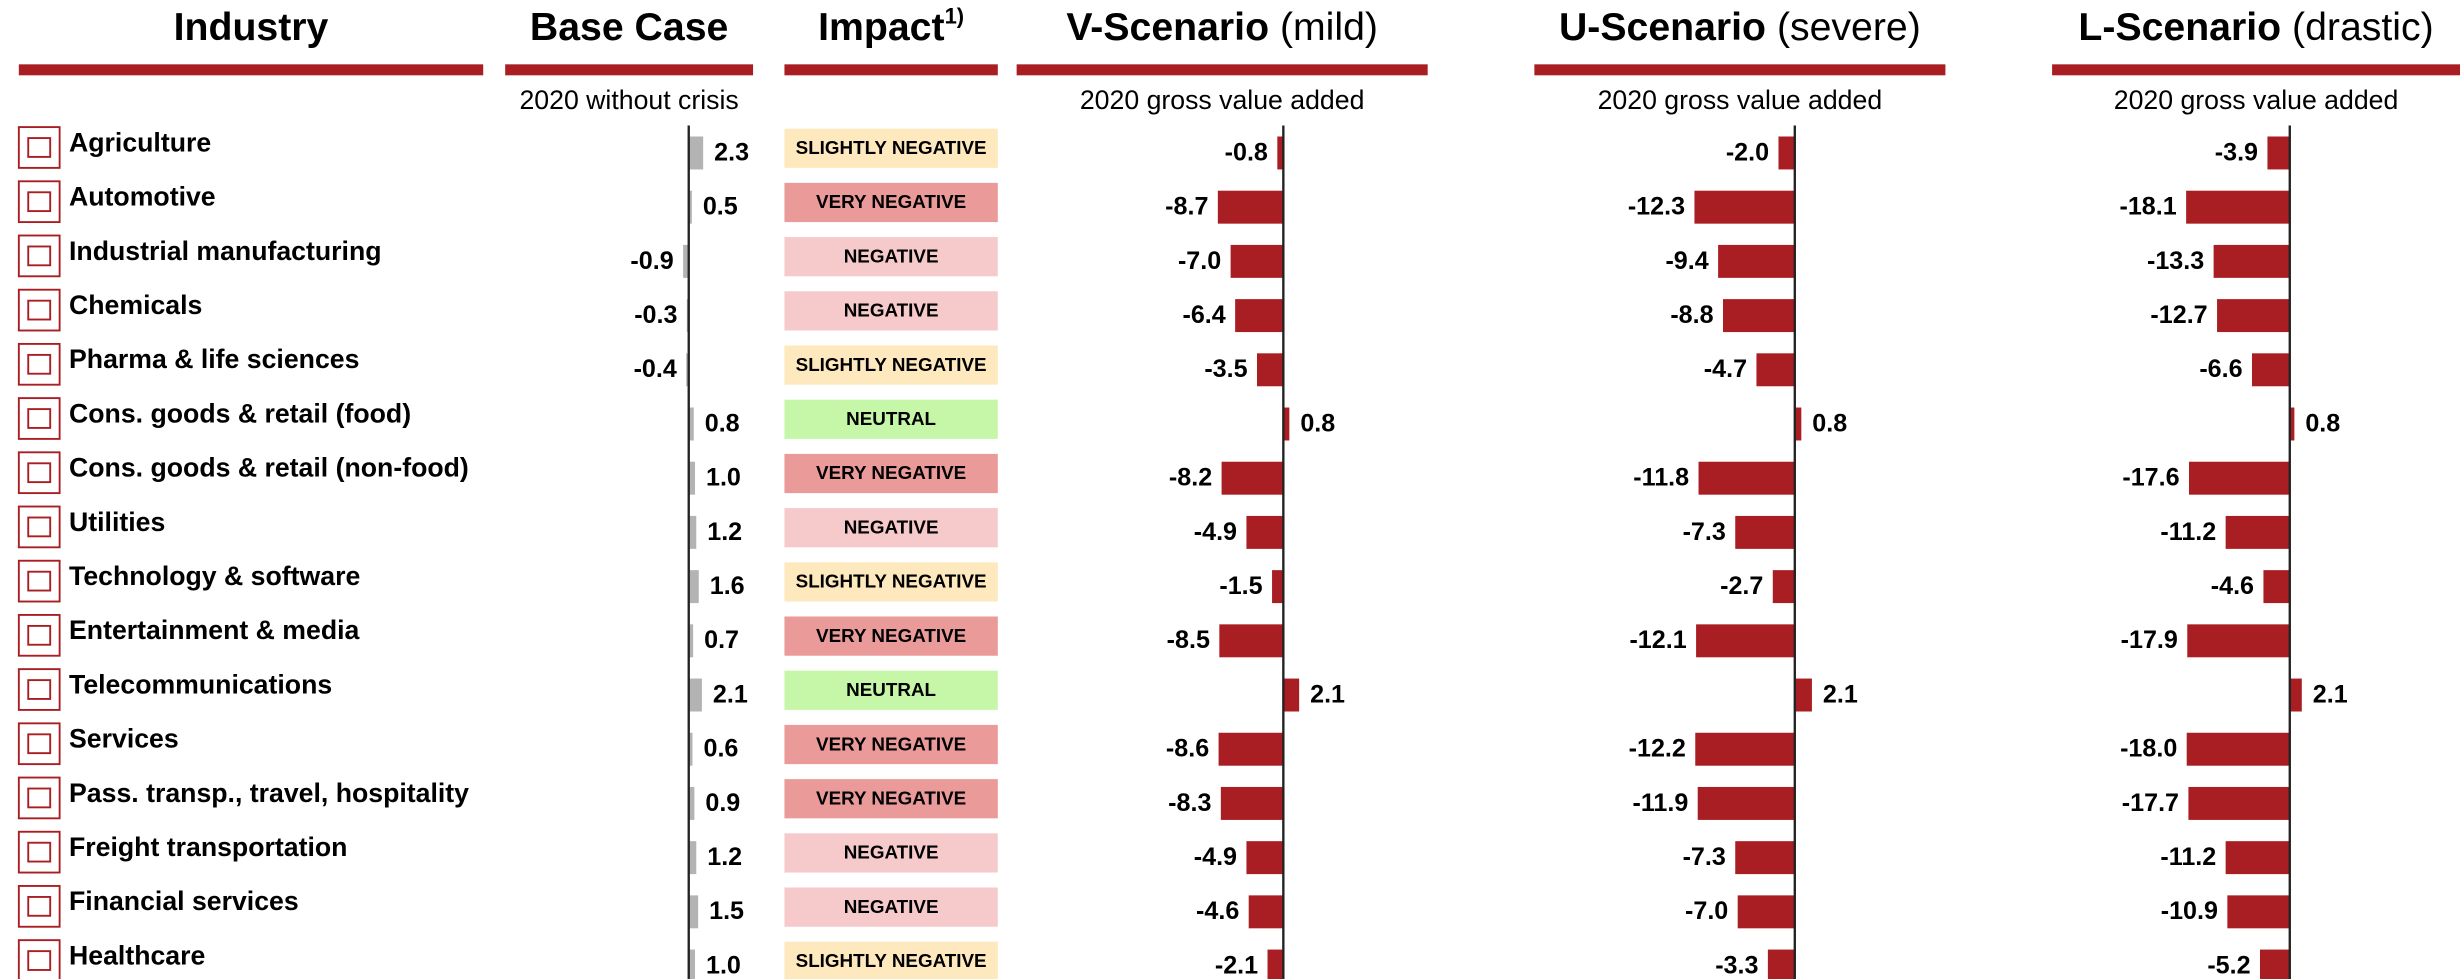 This screenshot has height=979, width=2460. Describe the element at coordinates (1236, 965) in the screenshot. I see `value-label: -2.1` at that location.